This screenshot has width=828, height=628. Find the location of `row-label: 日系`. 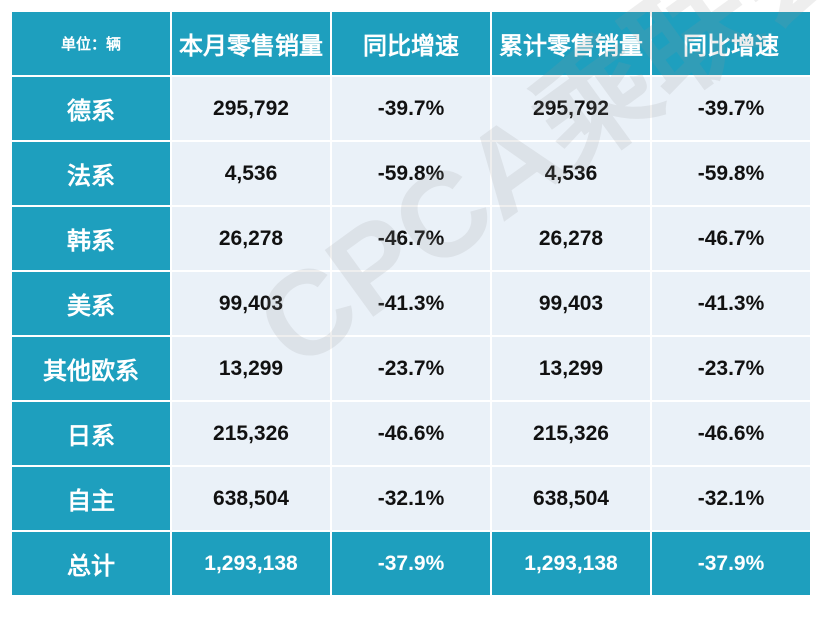

row-label: 日系 is located at coordinates (91, 433).